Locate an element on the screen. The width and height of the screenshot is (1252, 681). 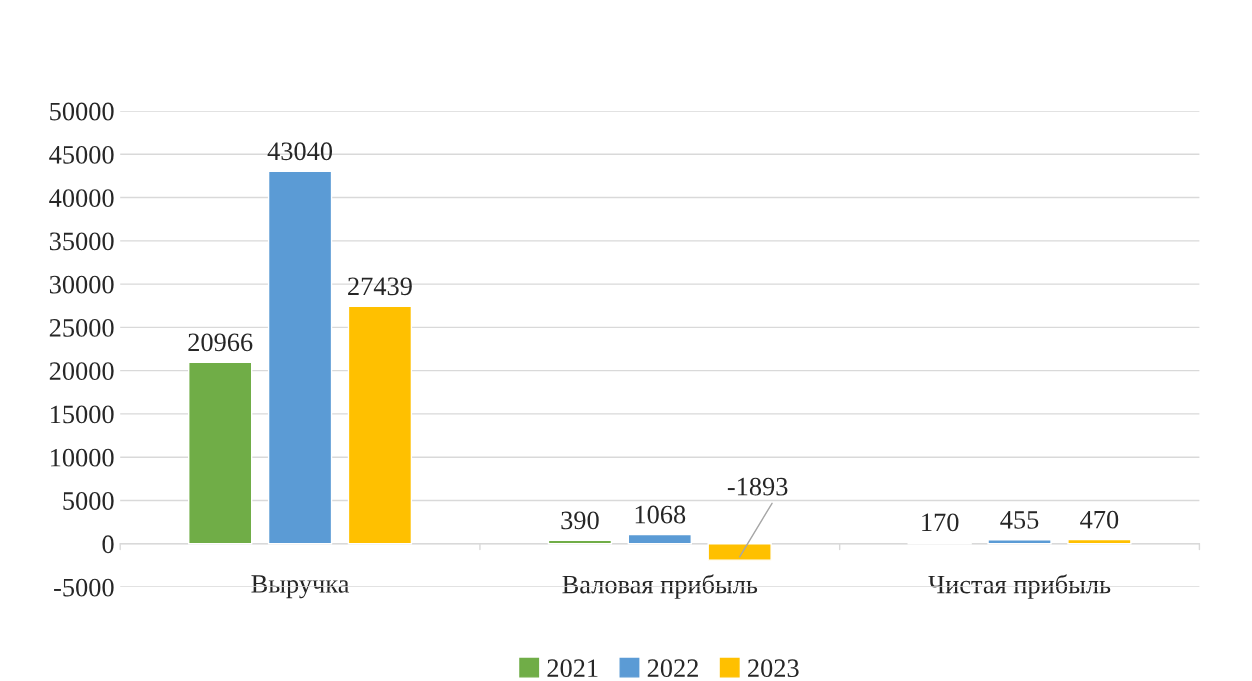
legend-label: 2023 is located at coordinates (773, 668).